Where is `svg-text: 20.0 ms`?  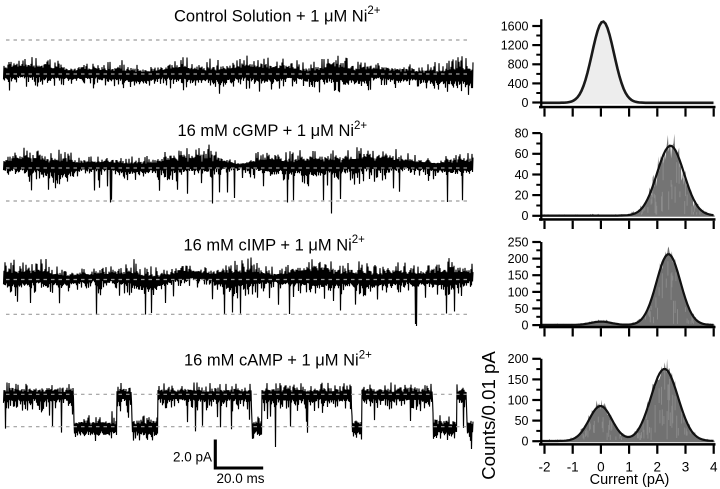
svg-text: 20.0 ms is located at coordinates (240, 478).